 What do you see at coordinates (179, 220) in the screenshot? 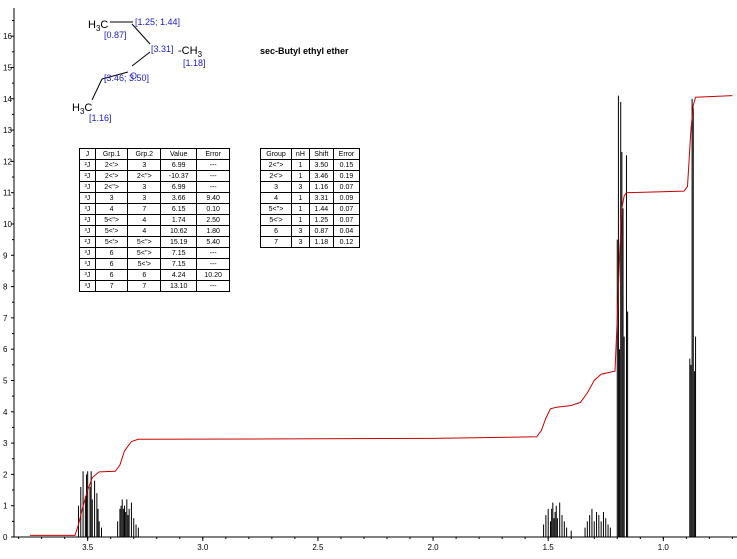
I see `table-cell: 1.74` at bounding box center [179, 220].